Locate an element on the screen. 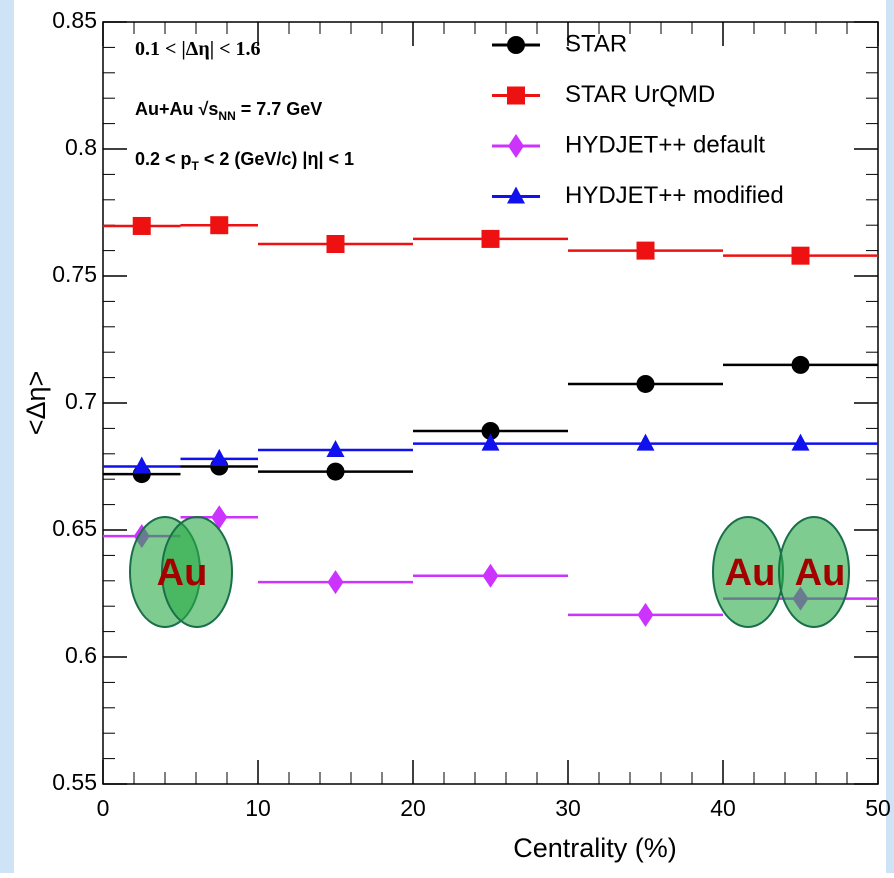 The image size is (894, 878). annotation-part: 0.1 < |Δη| < 1.6 is located at coordinates (198, 49).